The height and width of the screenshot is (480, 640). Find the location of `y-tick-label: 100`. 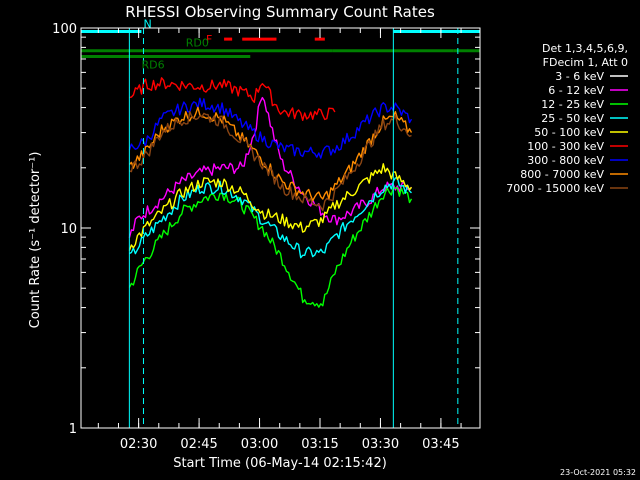

y-tick-label: 100 is located at coordinates (64, 29).